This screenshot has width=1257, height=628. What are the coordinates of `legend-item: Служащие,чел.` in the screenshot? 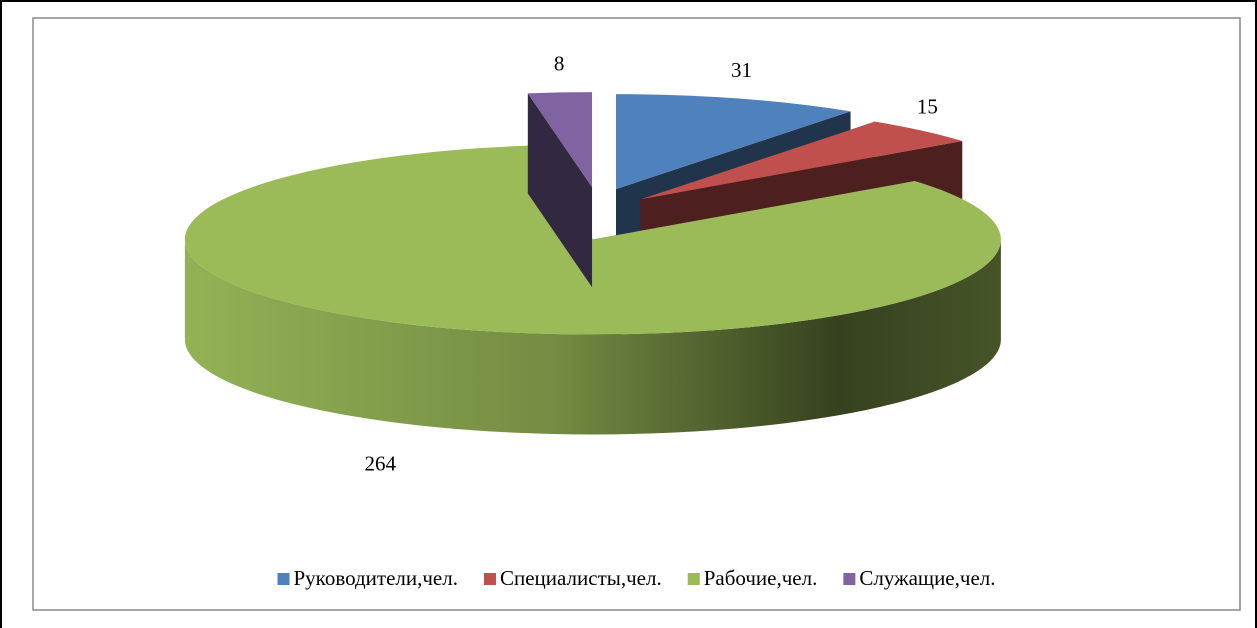 It's located at (919, 578).